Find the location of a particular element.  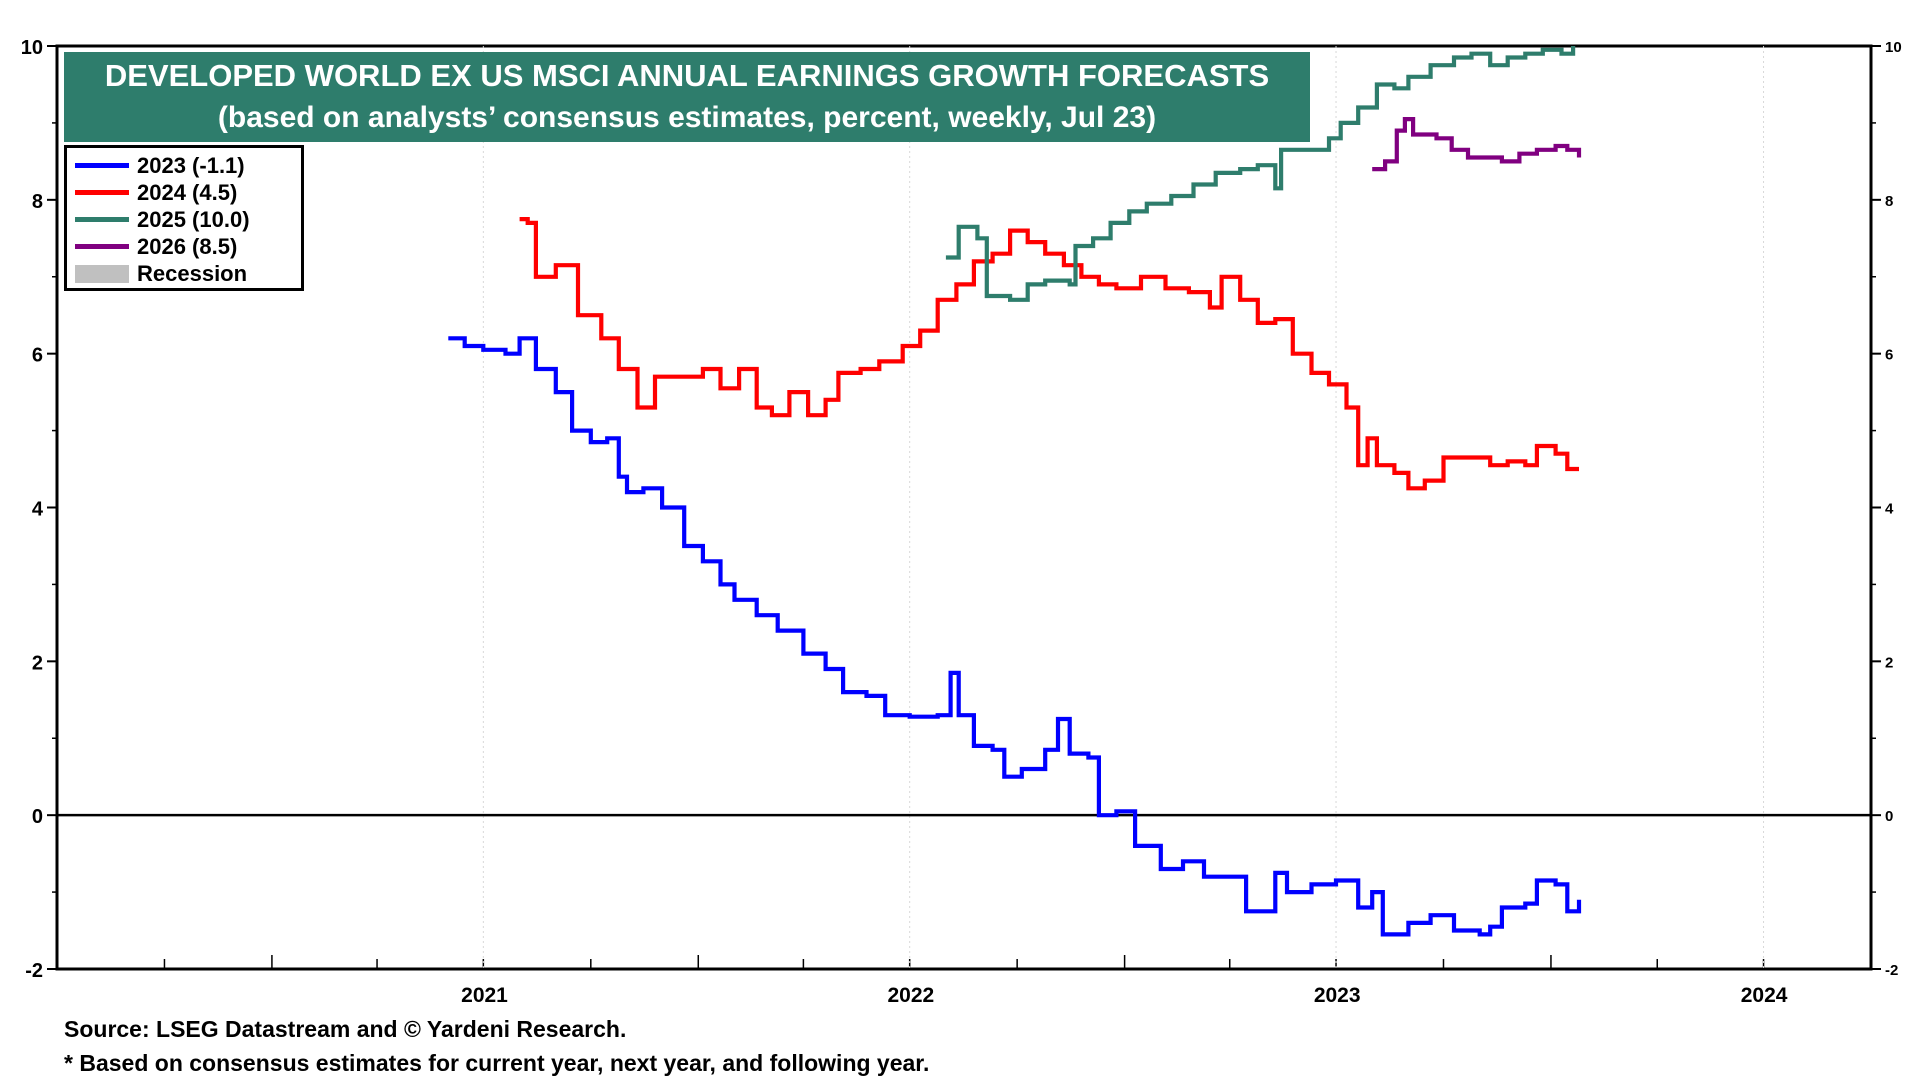

legend-label-2025: 2025 (10.0) is located at coordinates (193, 219).